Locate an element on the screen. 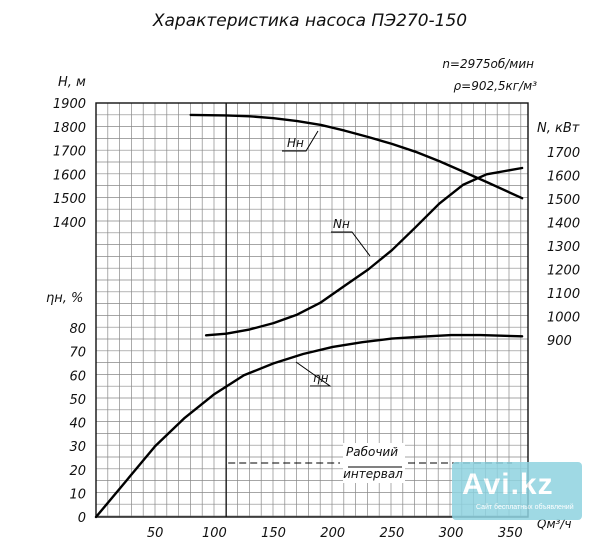  head-curve is located at coordinates (356, 156).